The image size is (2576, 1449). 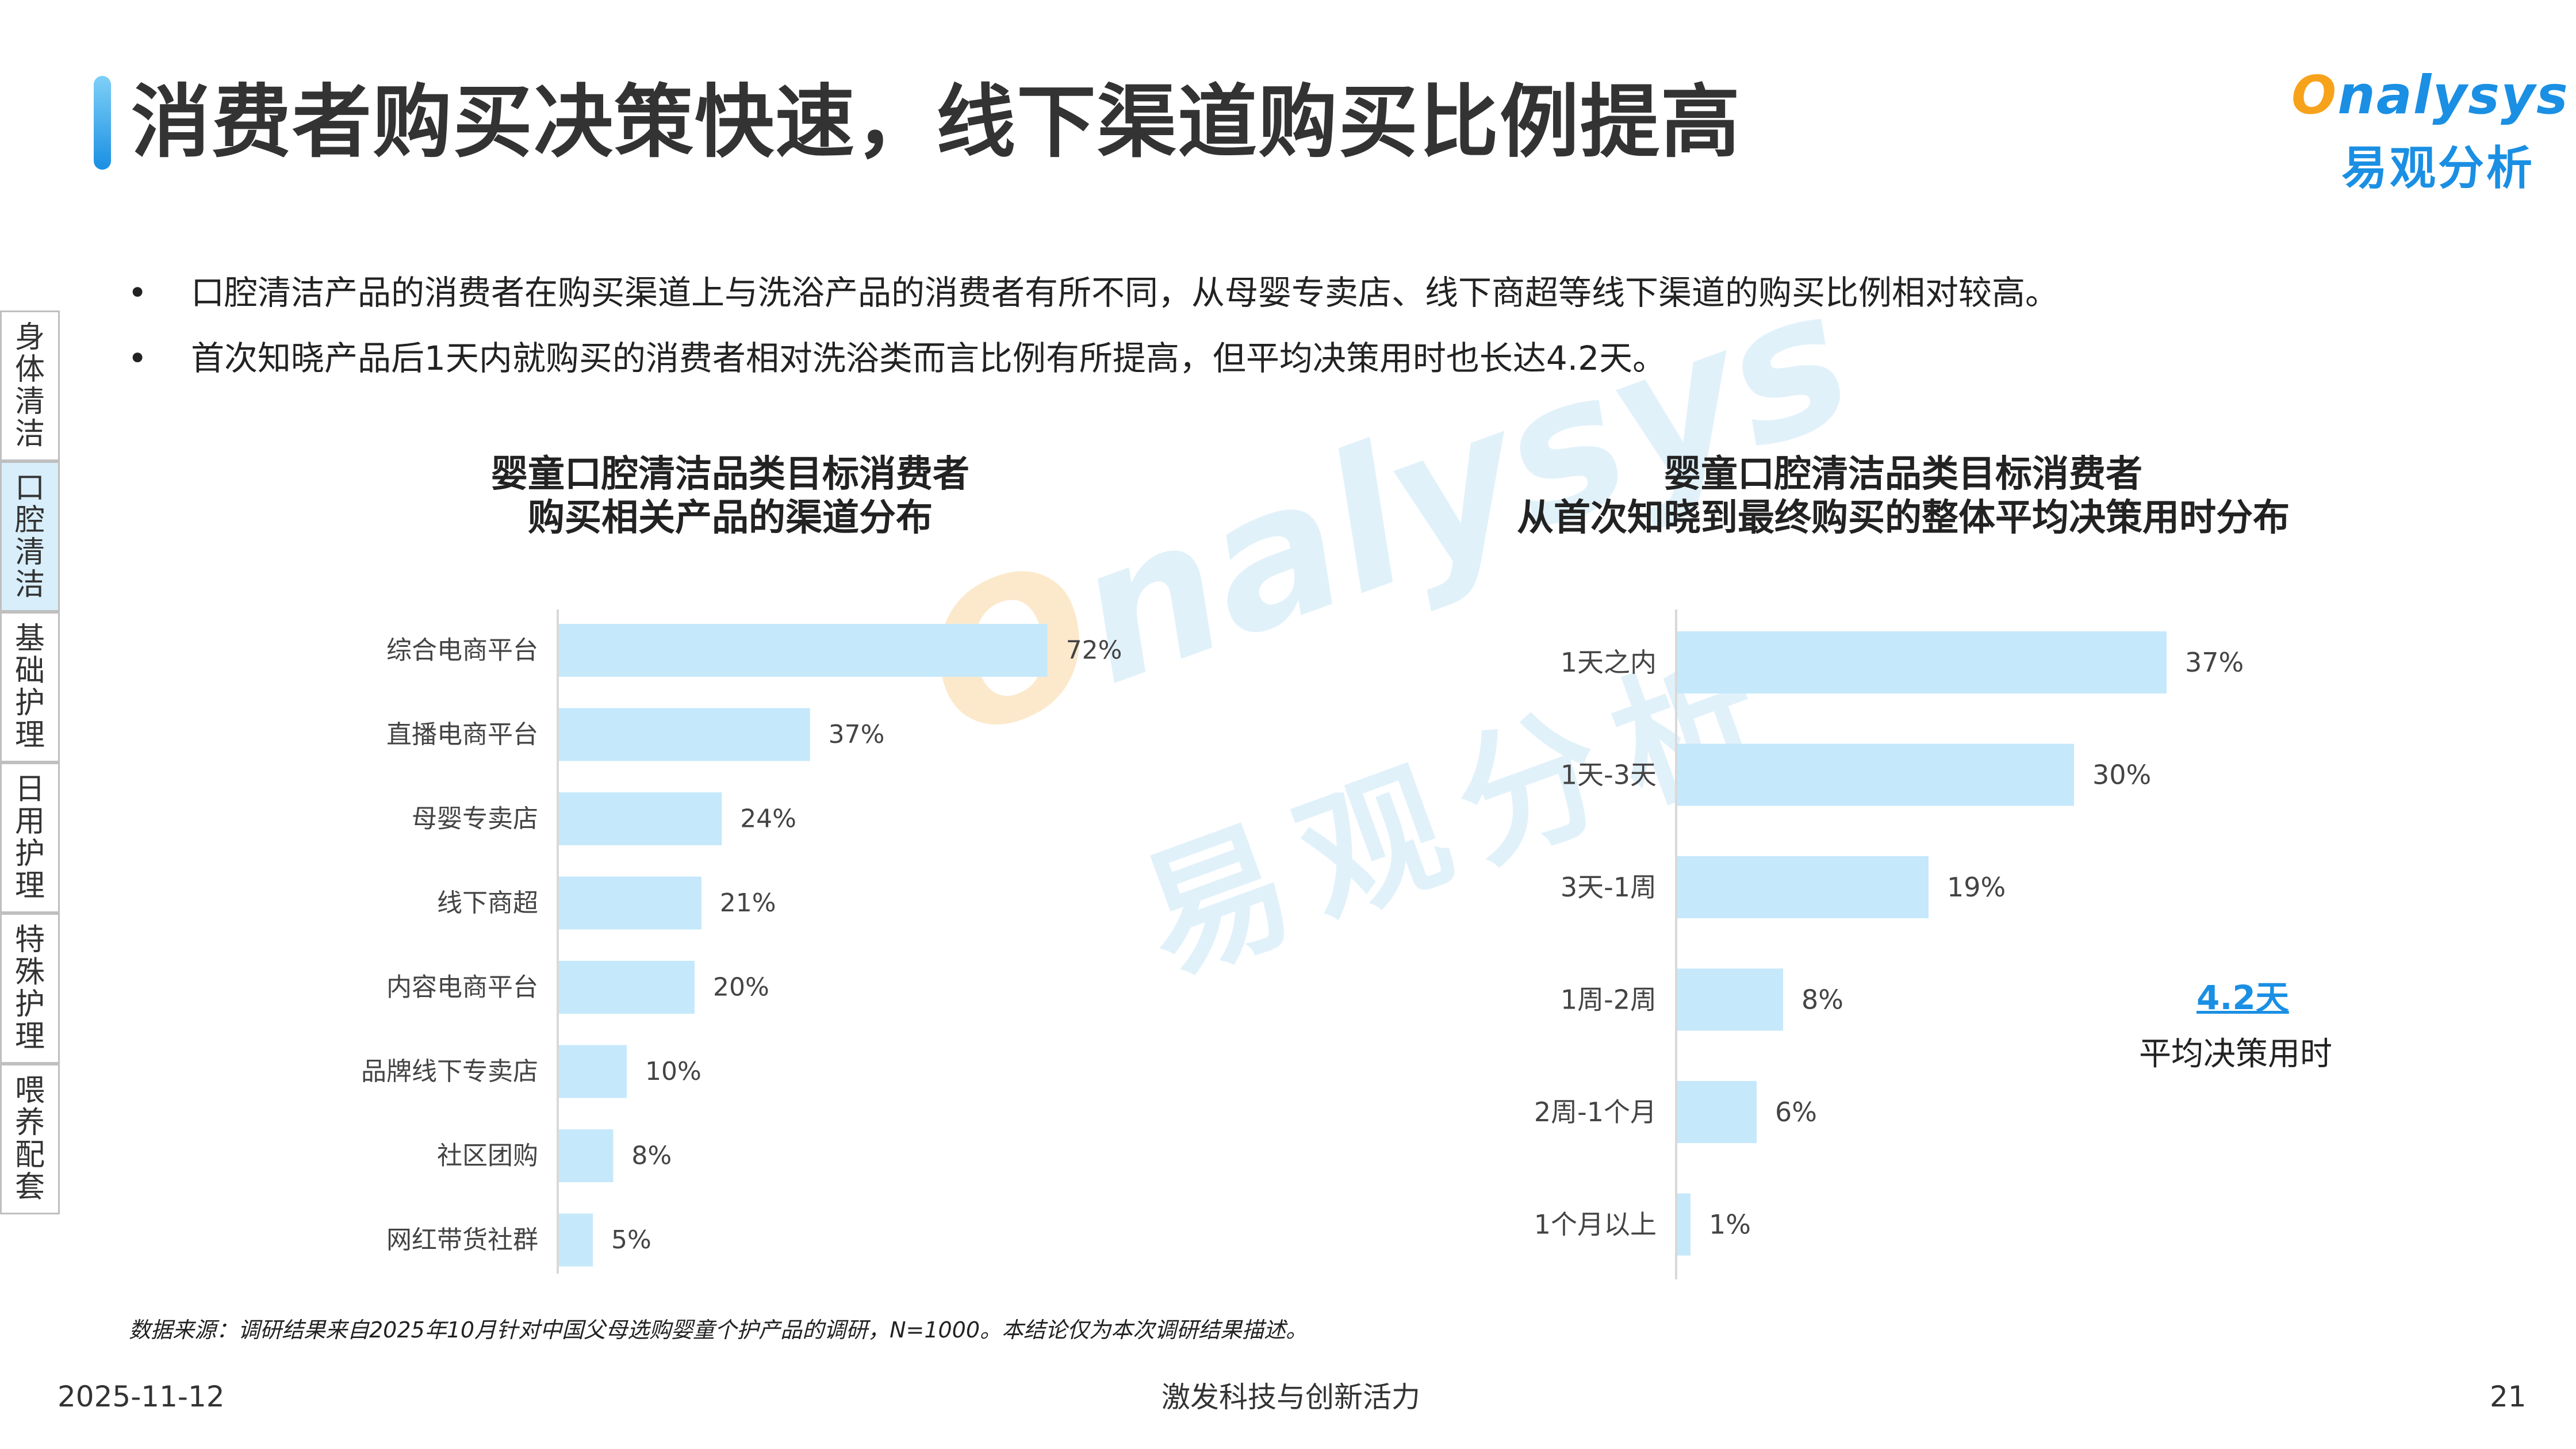 What do you see at coordinates (2430, 95) in the screenshot?
I see `brand-logo-en: Onalysys` at bounding box center [2430, 95].